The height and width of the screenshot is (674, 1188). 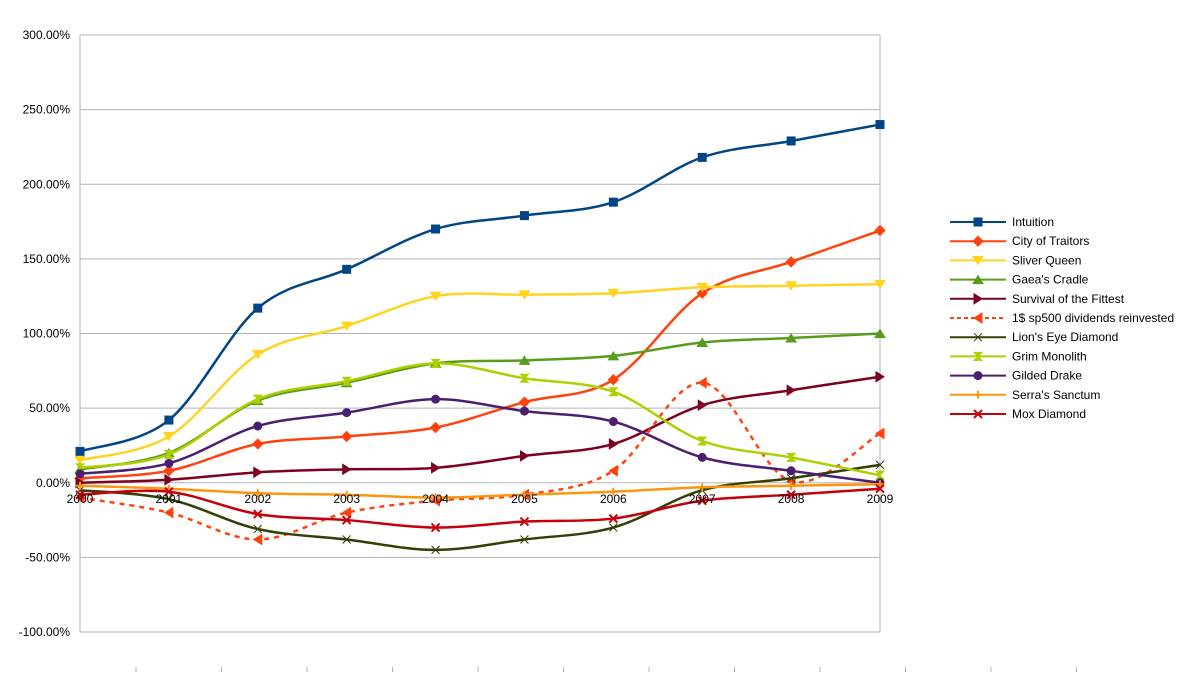 I want to click on x-tick-label: 2004, so click(x=435, y=499).